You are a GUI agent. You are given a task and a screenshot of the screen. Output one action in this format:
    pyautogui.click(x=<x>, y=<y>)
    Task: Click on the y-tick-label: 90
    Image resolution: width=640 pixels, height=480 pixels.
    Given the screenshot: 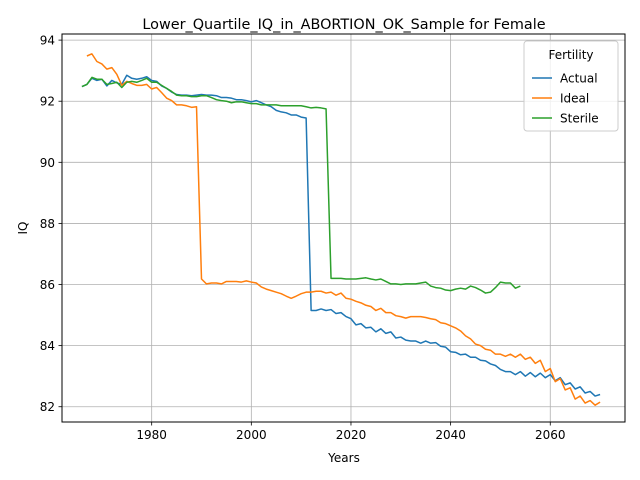 What is the action you would take?
    pyautogui.click(x=47, y=163)
    